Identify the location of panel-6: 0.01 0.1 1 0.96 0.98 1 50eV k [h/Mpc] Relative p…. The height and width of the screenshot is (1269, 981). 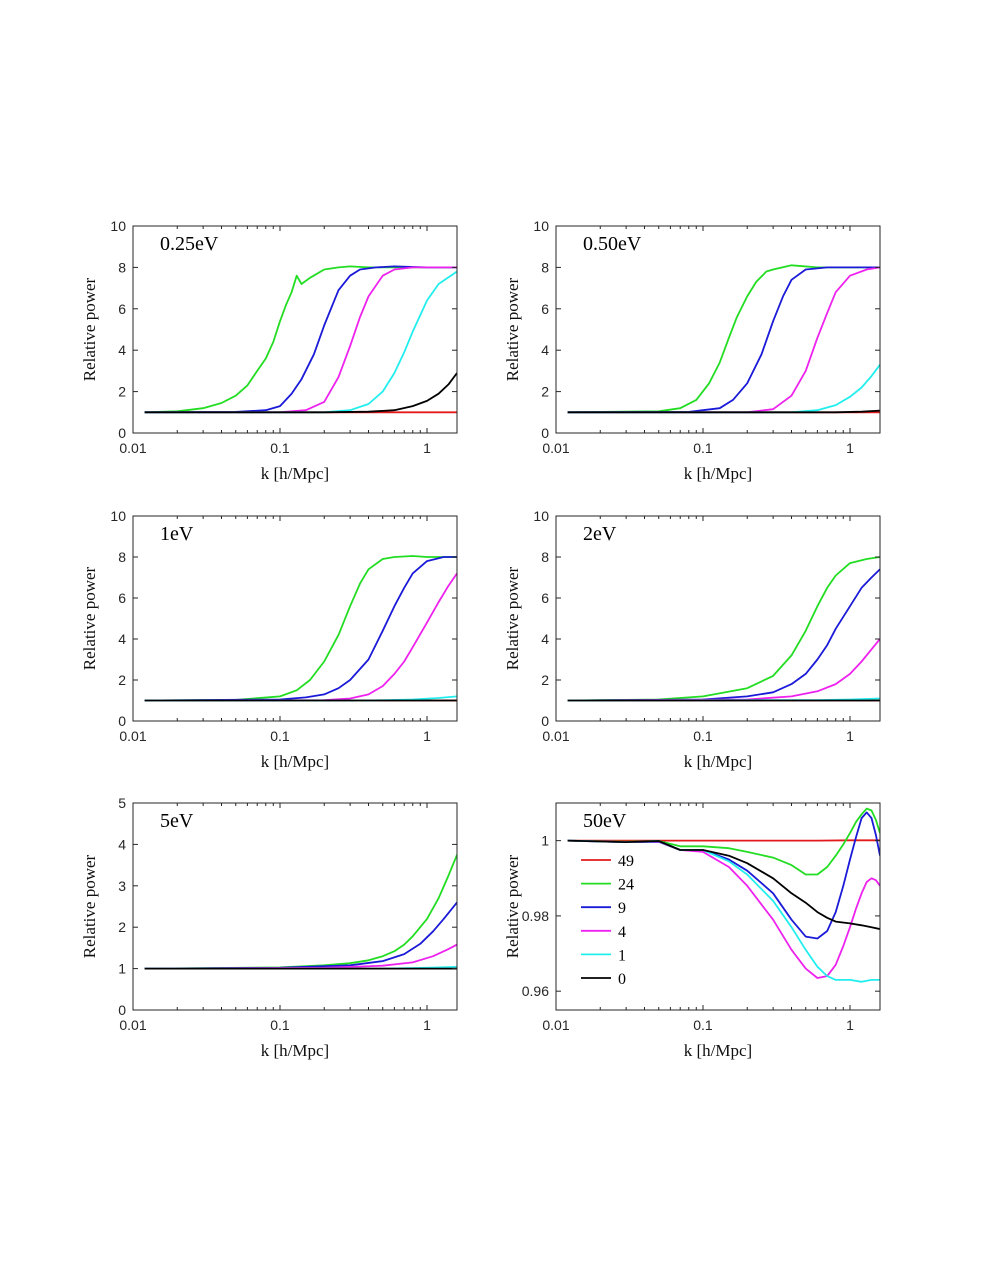
(692, 931).